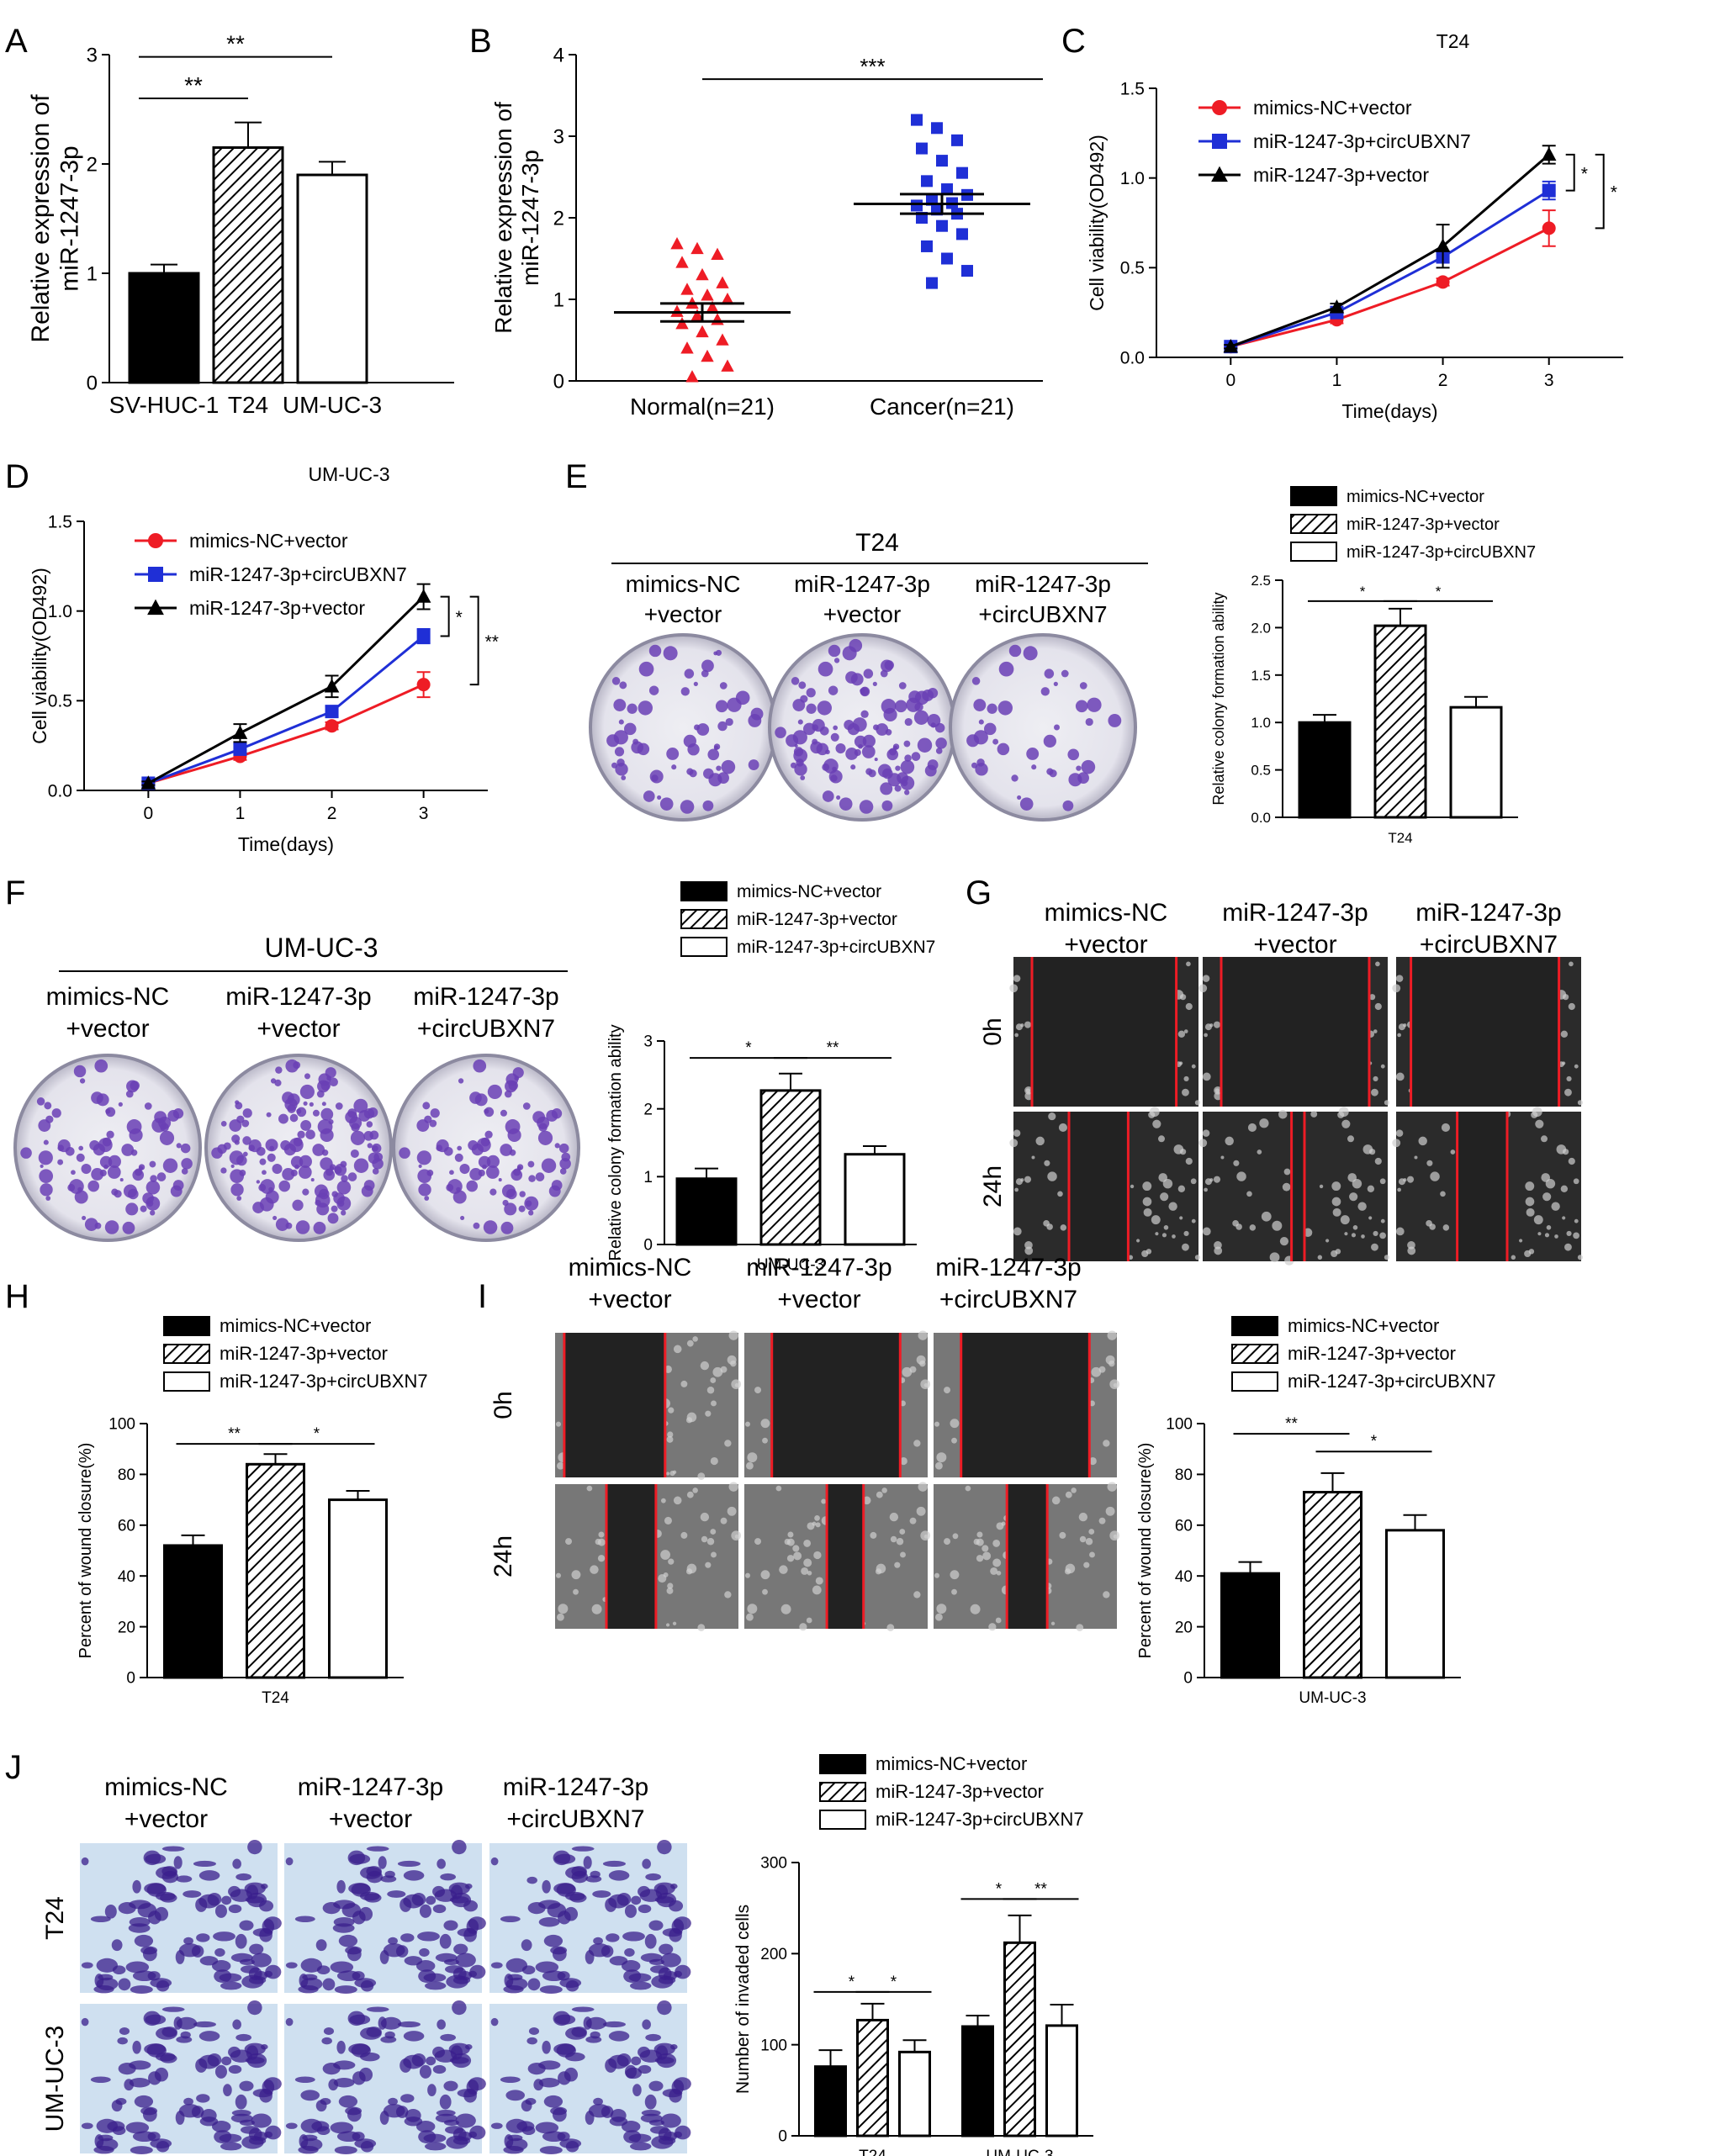 Image resolution: width=1709 pixels, height=2156 pixels. Describe the element at coordinates (743, 1999) in the screenshot. I see `chart-j-ylabel: Number of invaded cells` at that location.